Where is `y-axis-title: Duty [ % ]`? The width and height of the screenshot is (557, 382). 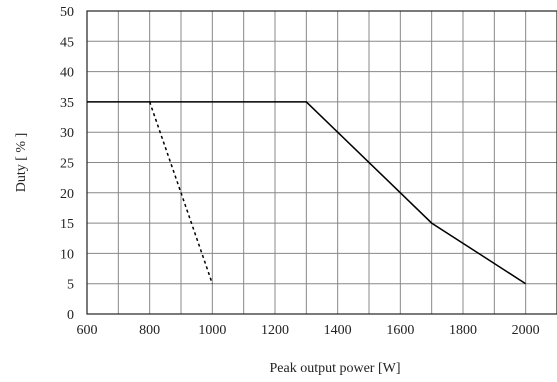
y-axis-title: Duty [ % ] is located at coordinates (21, 163).